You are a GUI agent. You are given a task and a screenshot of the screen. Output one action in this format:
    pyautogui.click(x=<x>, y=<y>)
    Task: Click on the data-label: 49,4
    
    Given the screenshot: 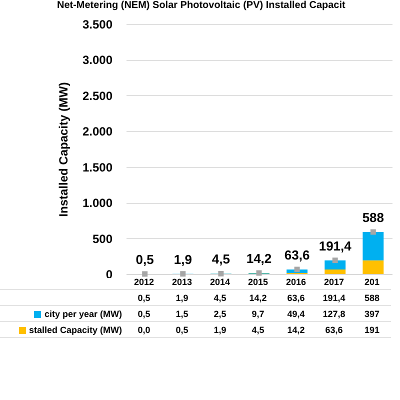 What is the action you would take?
    pyautogui.click(x=296, y=314)
    